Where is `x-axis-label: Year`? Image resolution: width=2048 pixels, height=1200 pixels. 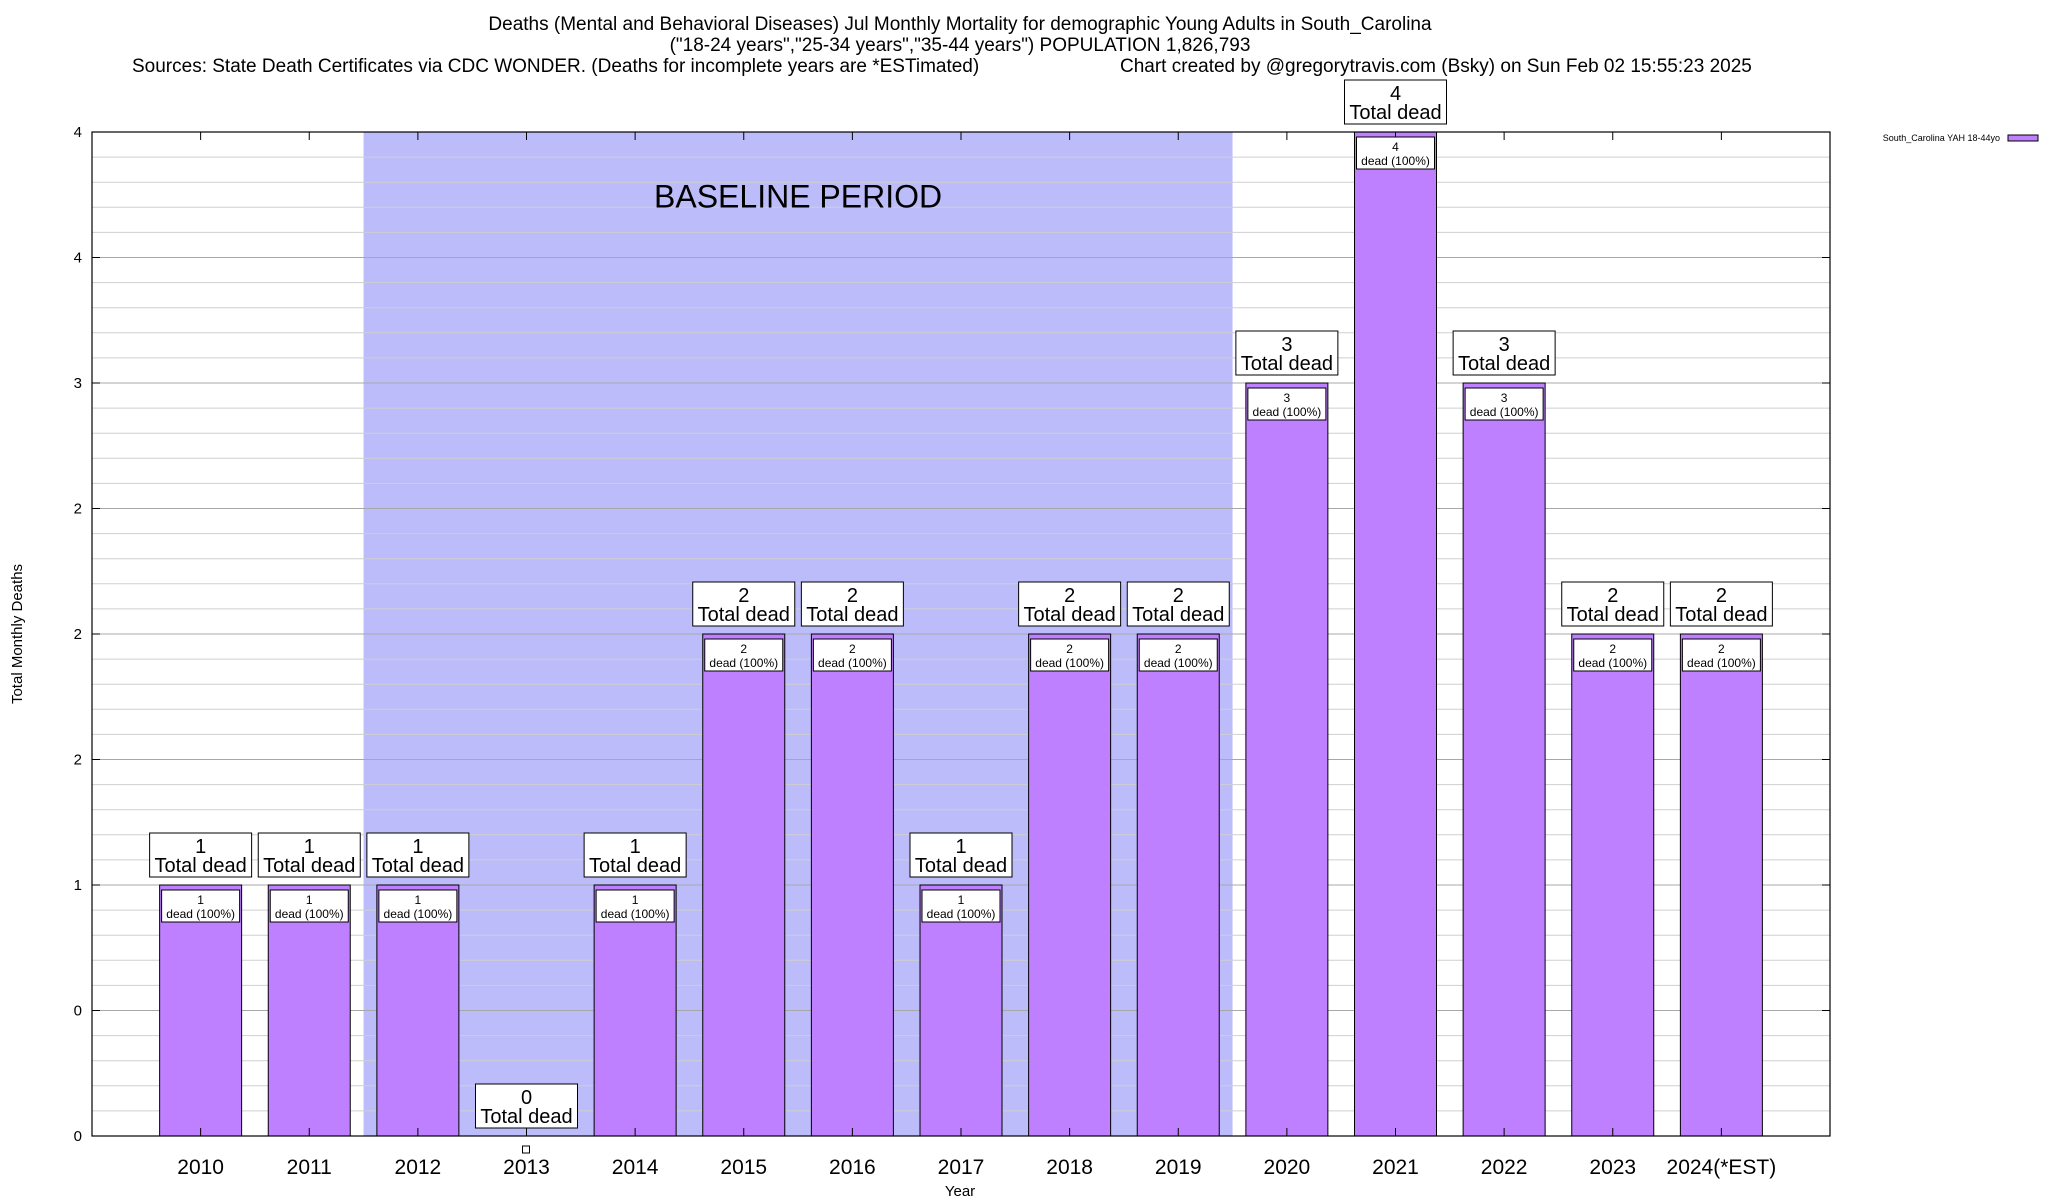
x-axis-label: Year is located at coordinates (960, 1191).